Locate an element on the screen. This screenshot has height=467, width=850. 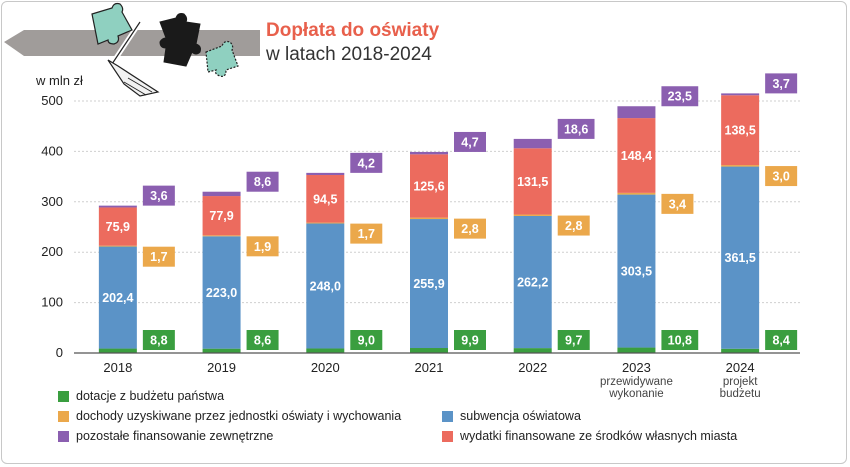
label-dochody-2024: 3,0 is located at coordinates (781, 176).